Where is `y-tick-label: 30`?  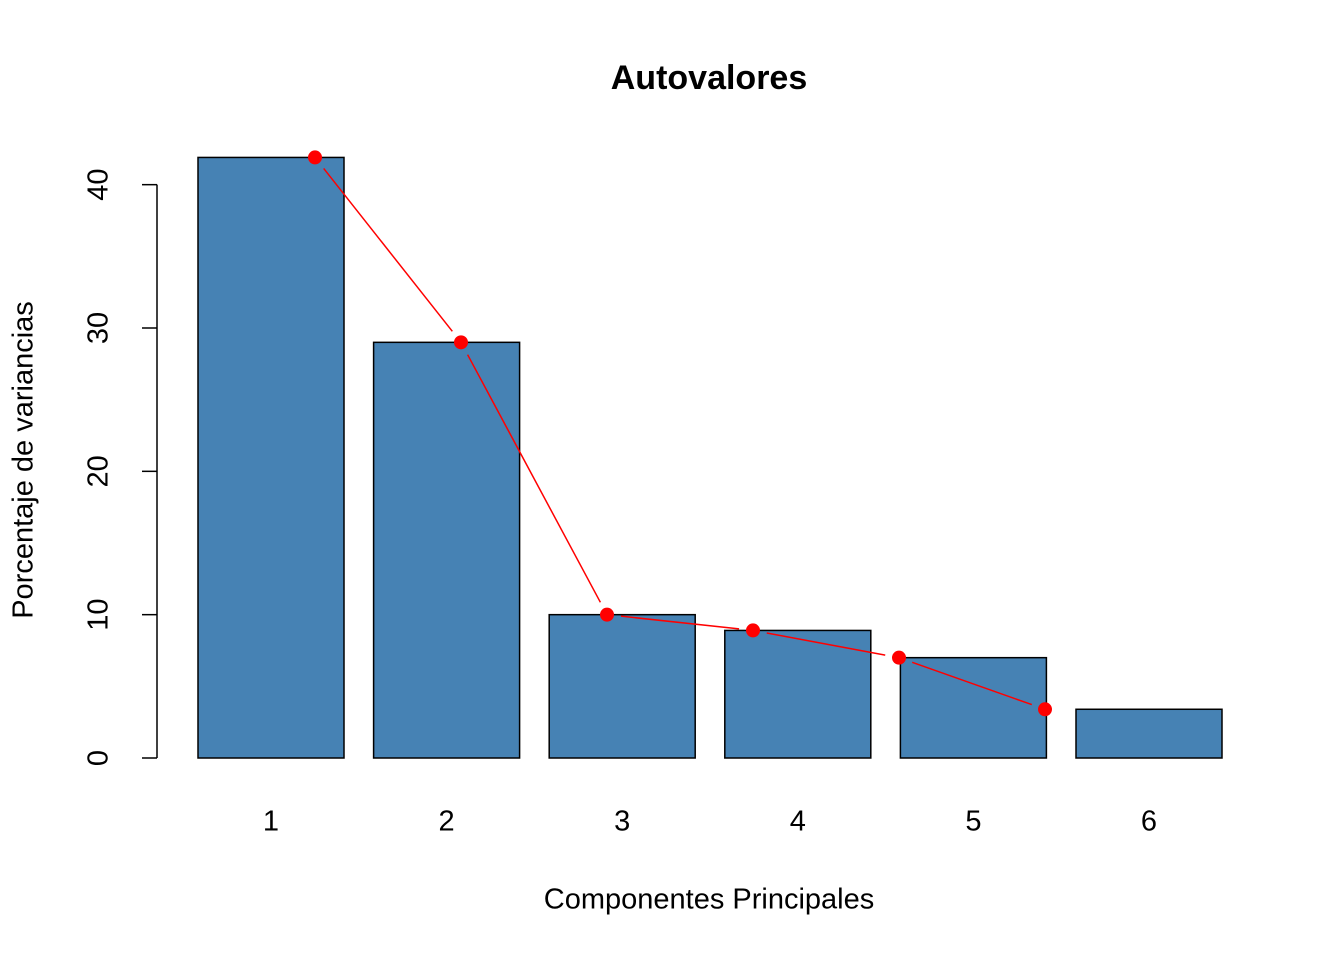
y-tick-label: 30 is located at coordinates (99, 328).